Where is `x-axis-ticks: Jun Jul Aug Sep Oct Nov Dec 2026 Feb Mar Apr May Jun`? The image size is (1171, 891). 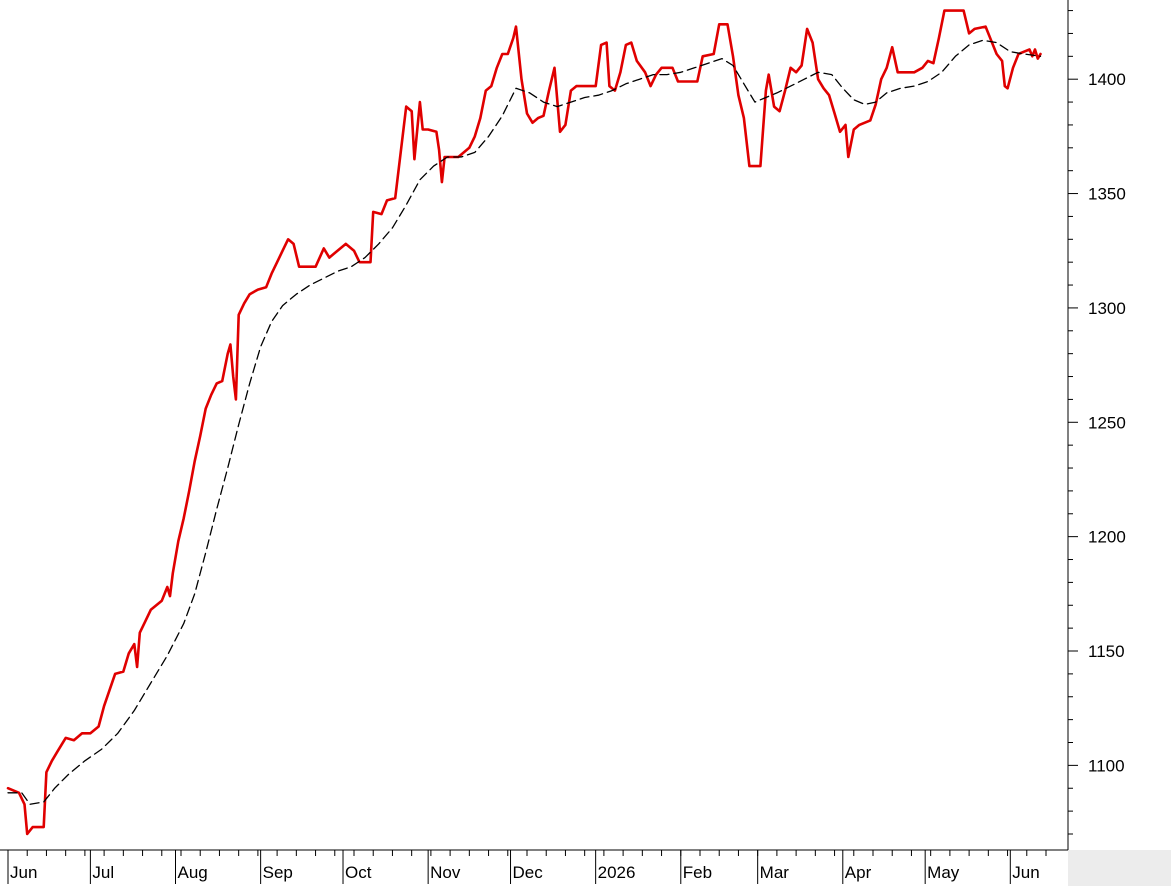
x-axis-ticks: Jun Jul Aug Sep Oct Nov Dec 2026 Feb Mar Apr May Jun is located at coordinates (527, 867).